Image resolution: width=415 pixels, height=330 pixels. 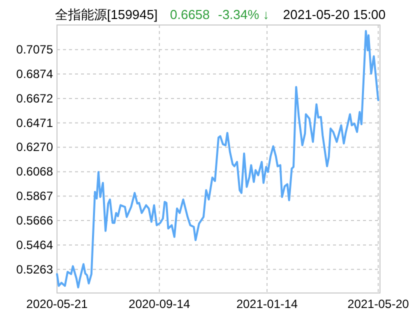 What do you see at coordinates (35, 245) in the screenshot?
I see `y-tick-label: 0.5464` at bounding box center [35, 245].